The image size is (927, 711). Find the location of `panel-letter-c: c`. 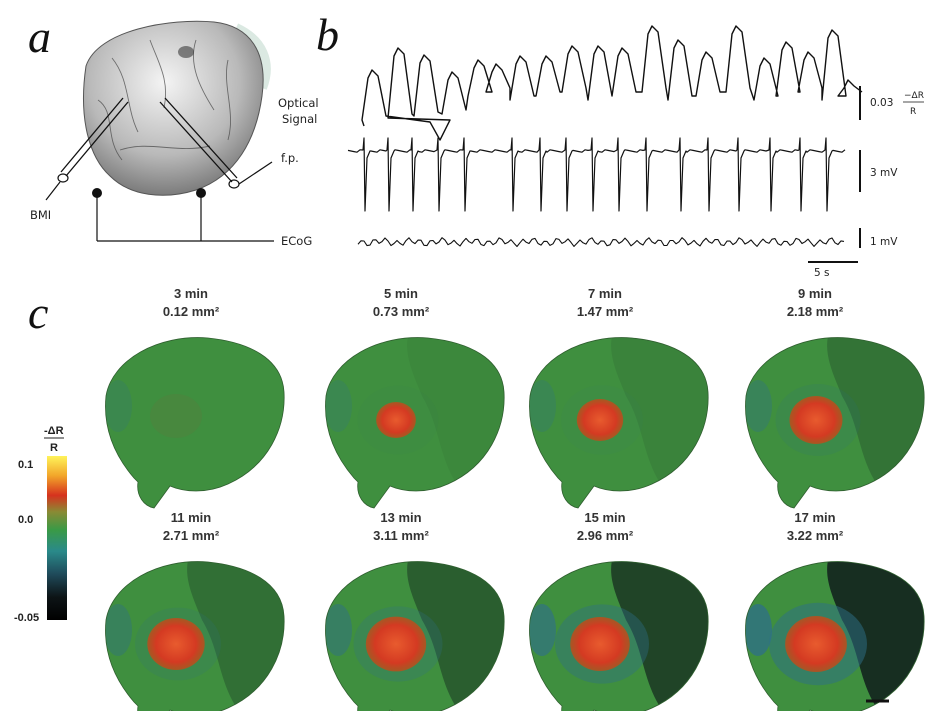

panel-letter-c: c is located at coordinates (38, 312).